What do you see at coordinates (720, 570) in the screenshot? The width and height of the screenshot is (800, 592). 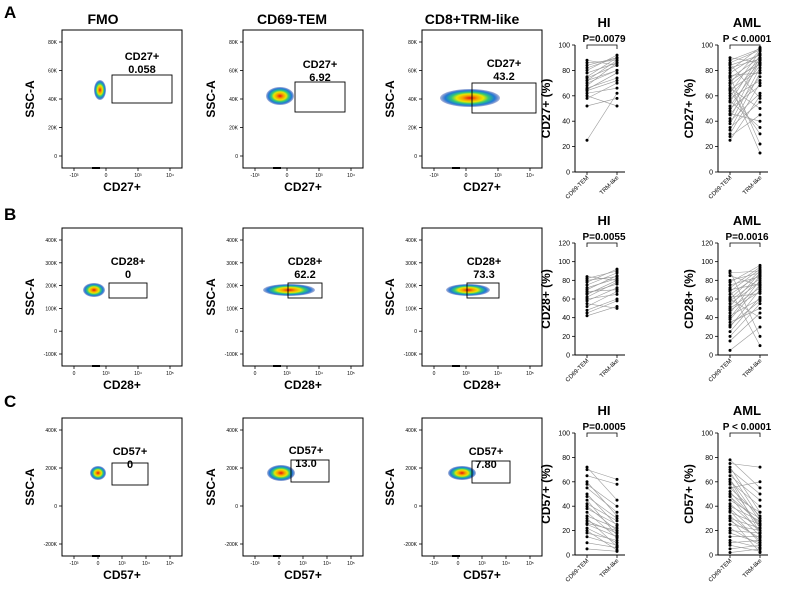 I see `category-label: CD69-TEM` at bounding box center [720, 570].